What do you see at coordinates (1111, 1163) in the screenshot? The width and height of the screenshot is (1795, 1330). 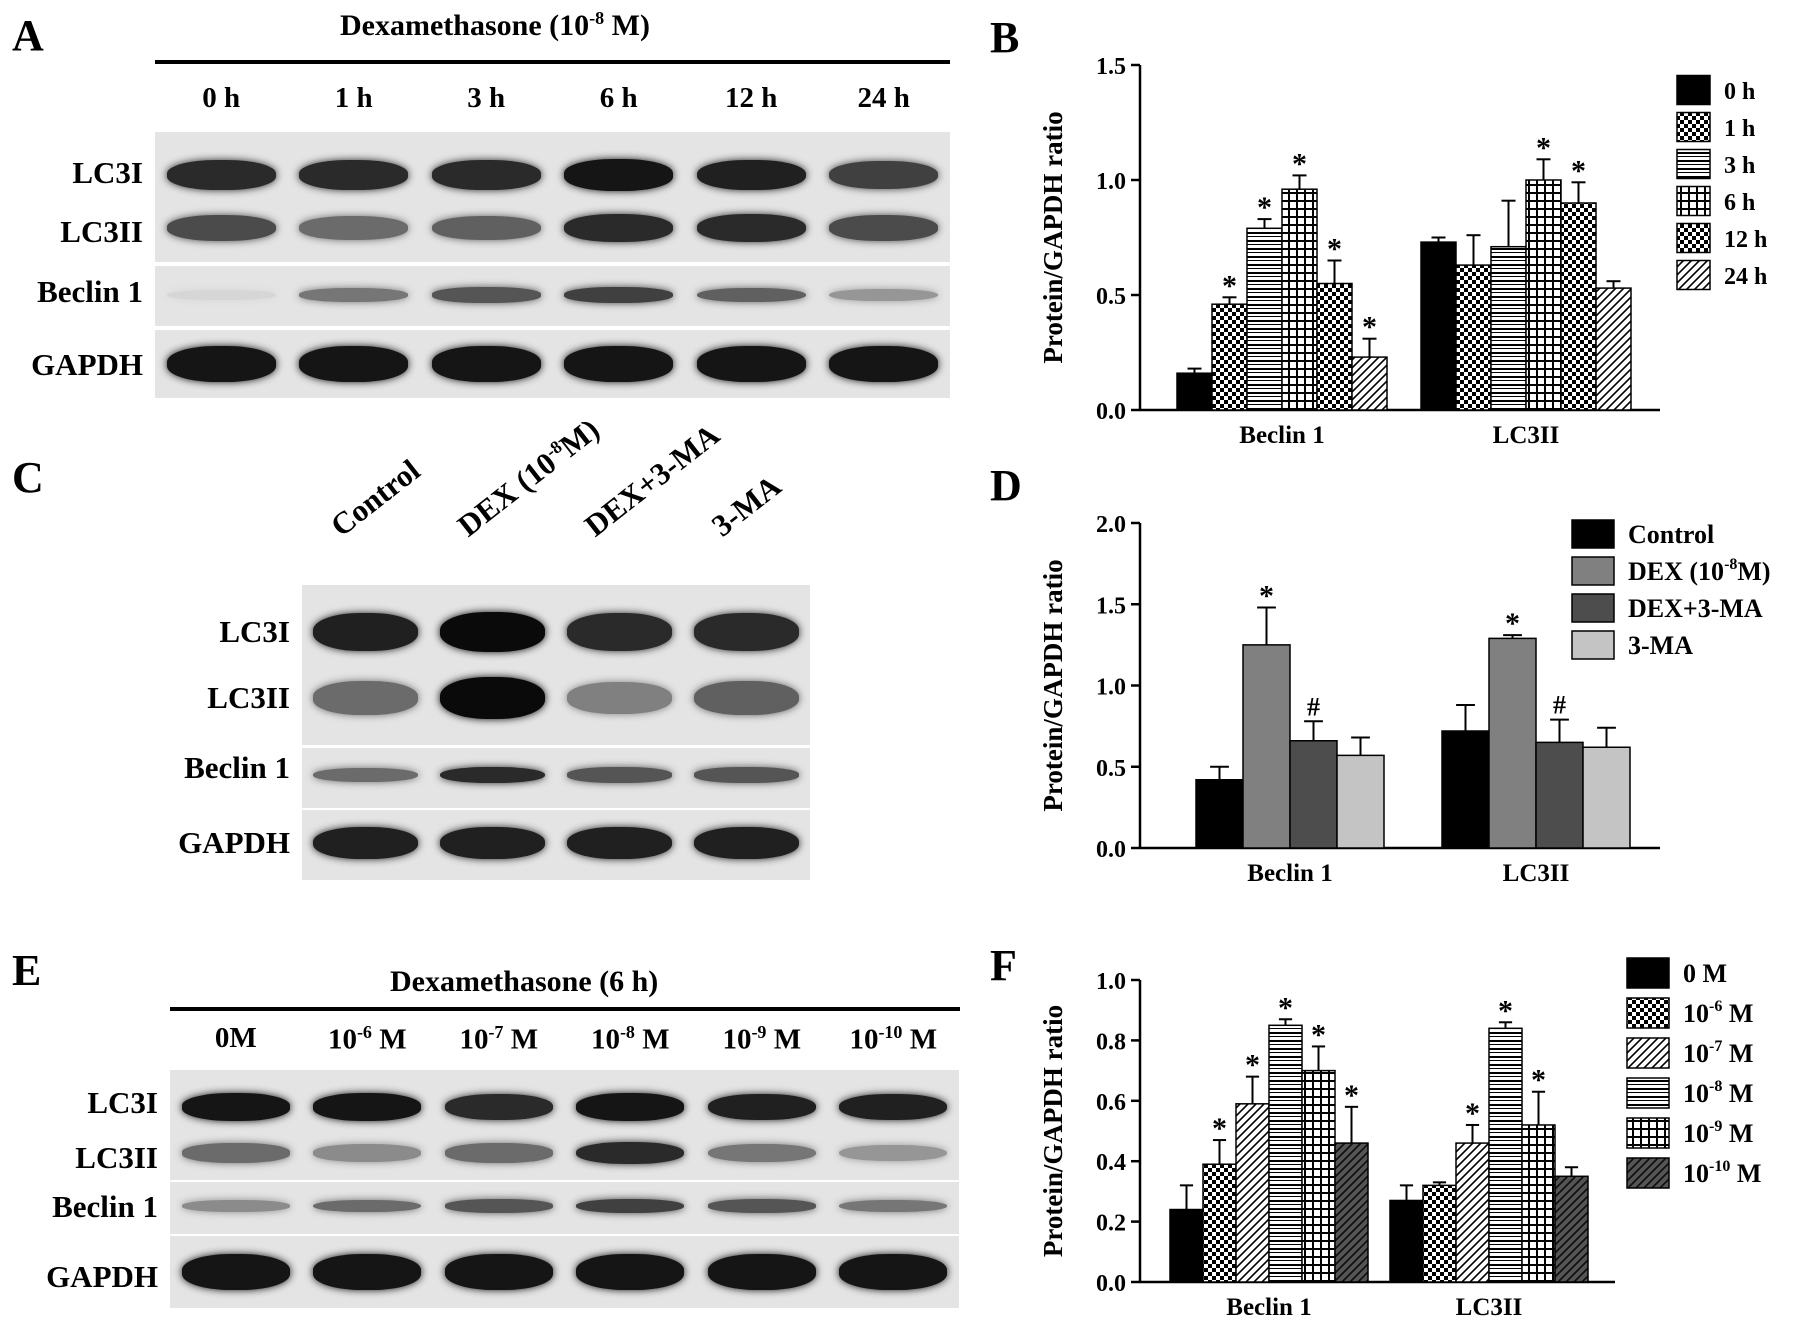 I see `y-tick-label: 0.4` at bounding box center [1111, 1163].